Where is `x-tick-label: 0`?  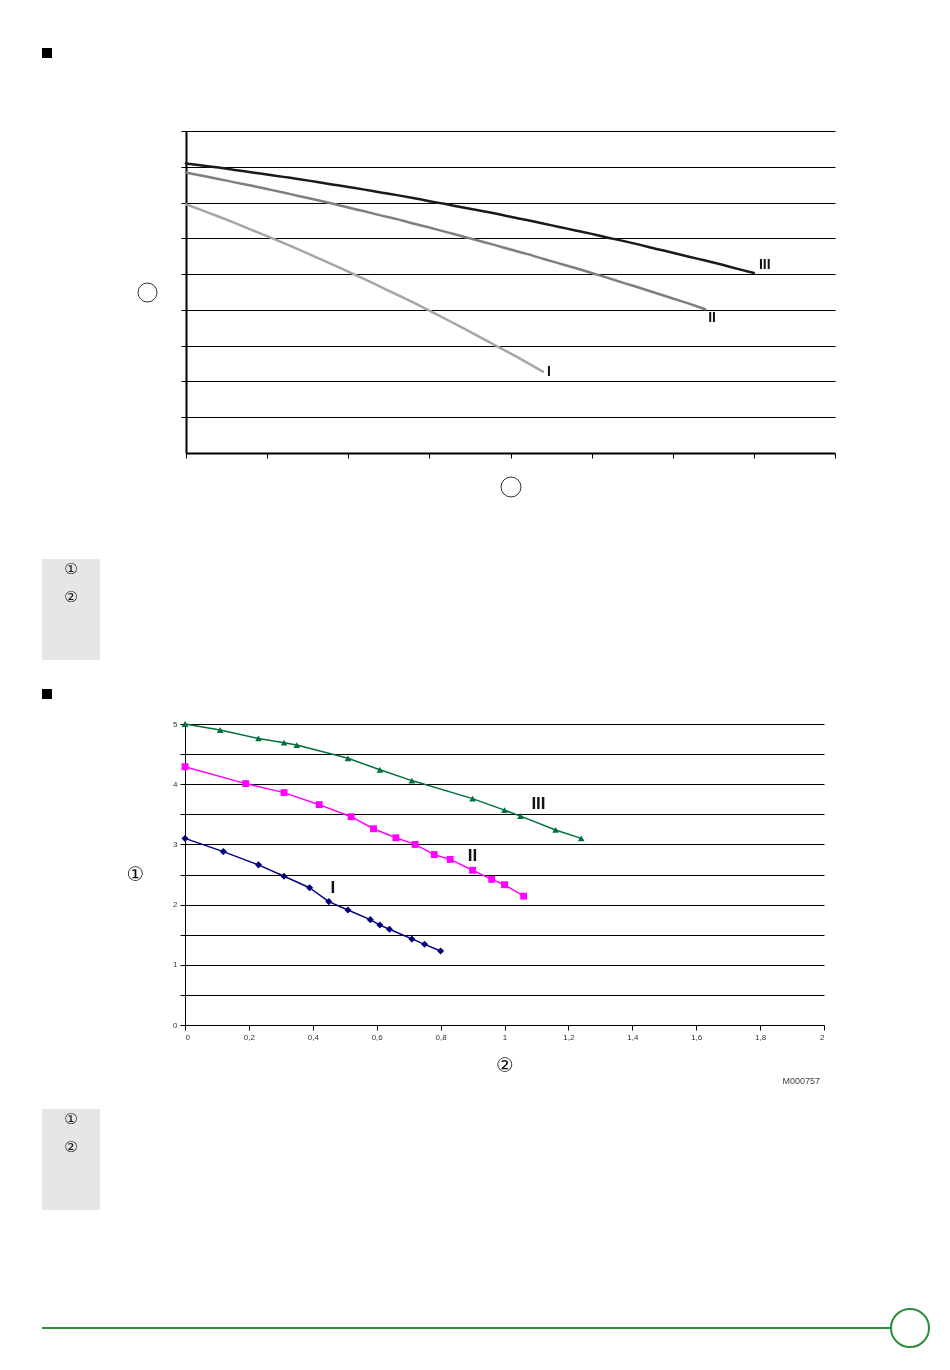 x-tick-label: 0 is located at coordinates (188, 1037).